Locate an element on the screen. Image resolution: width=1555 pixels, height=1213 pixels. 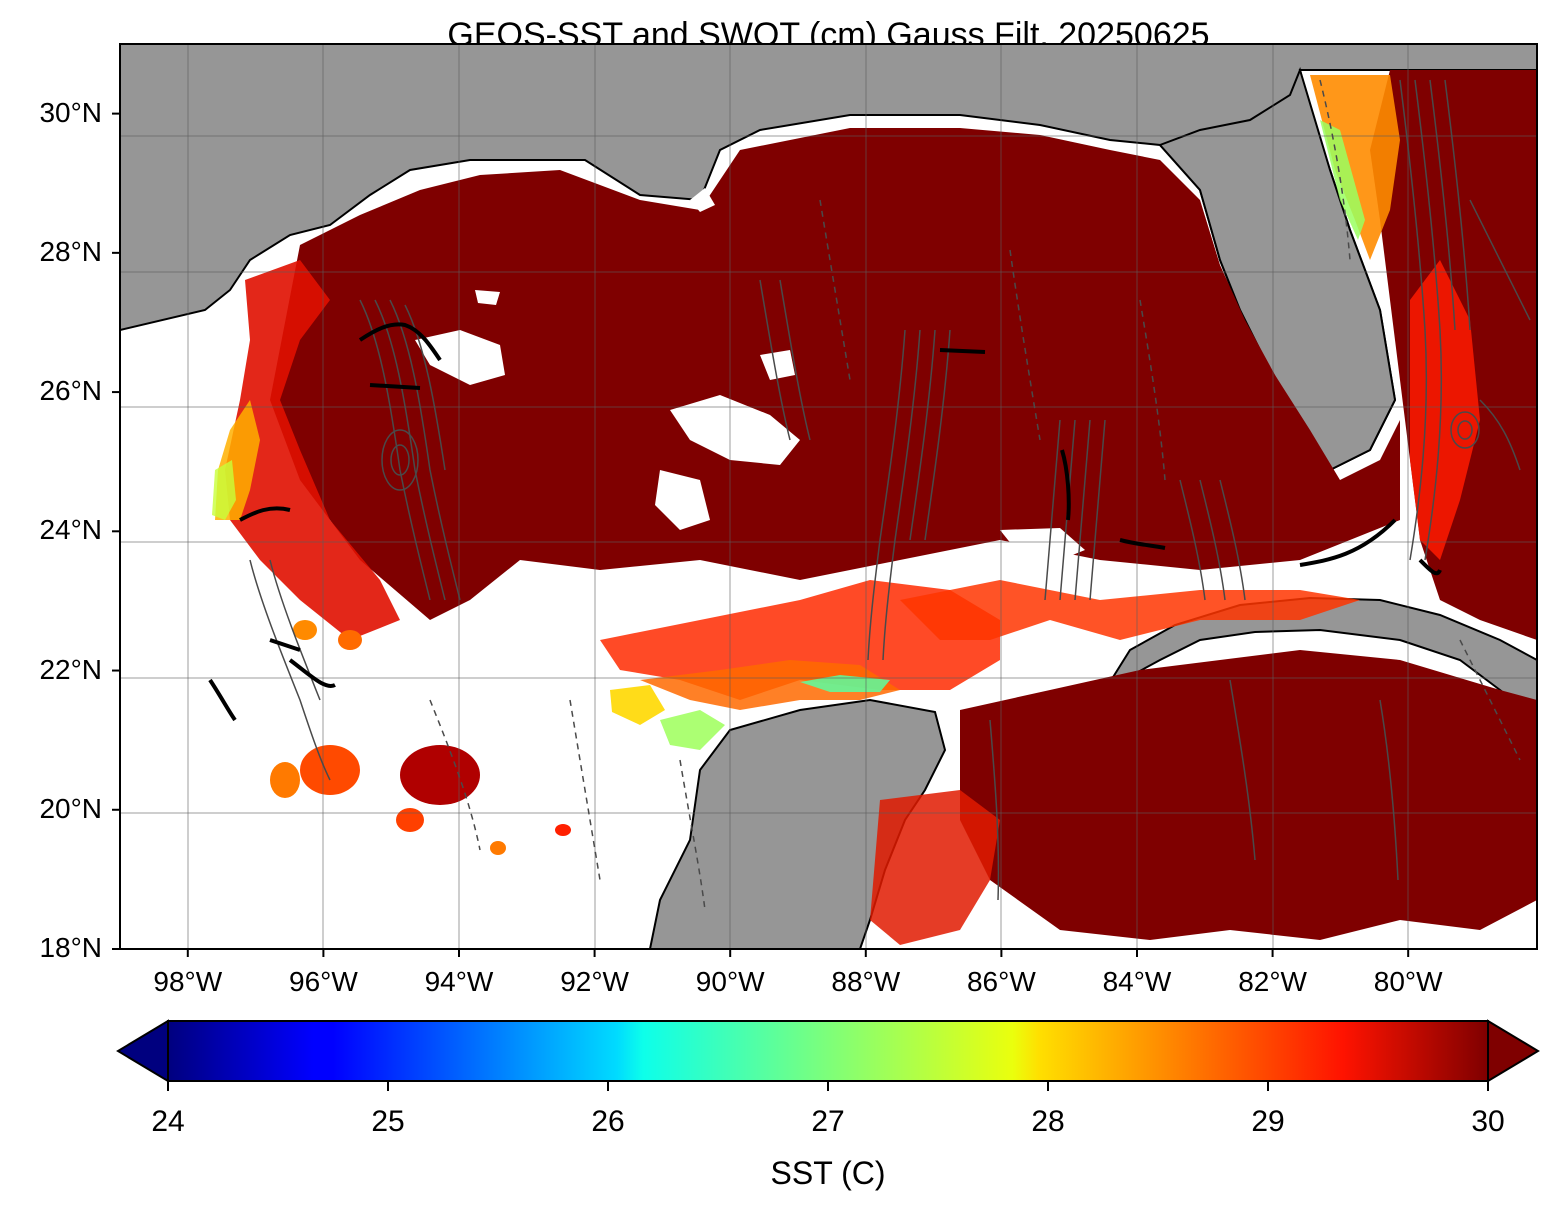
colorbar-extend-max is located at coordinates (1513, 1051).